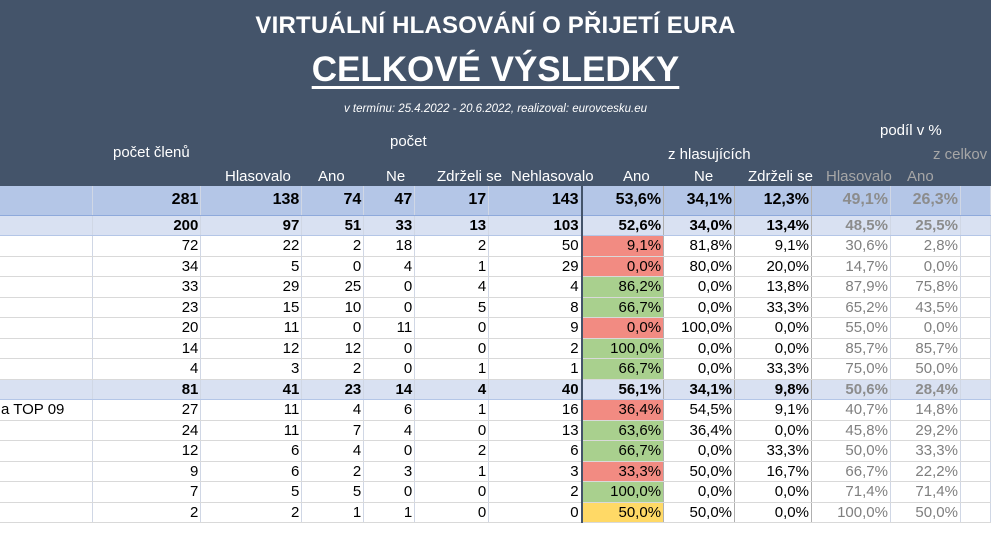  I want to click on members-cell: 34, so click(147, 266).